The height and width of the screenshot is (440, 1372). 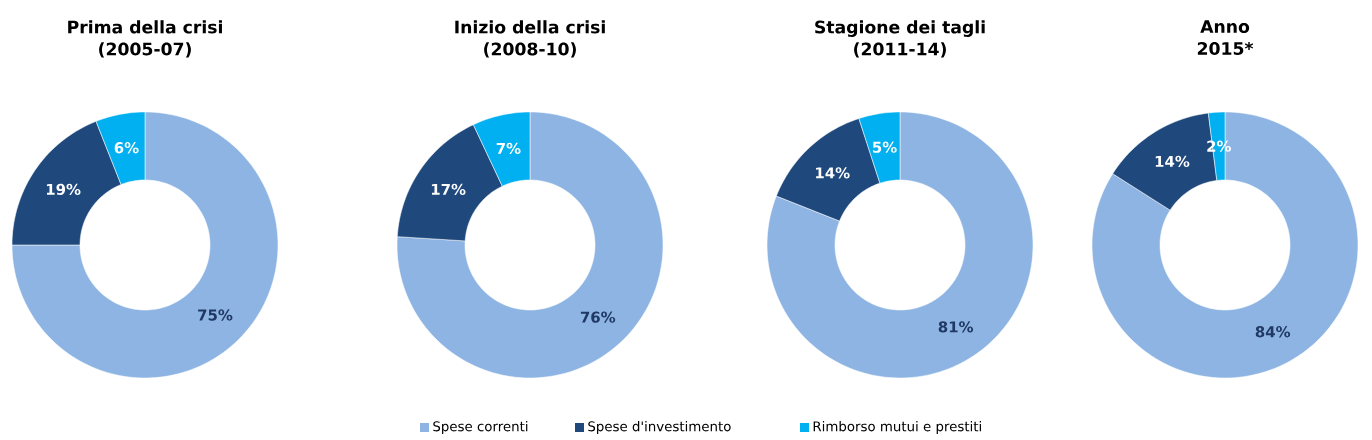 What do you see at coordinates (448, 189) in the screenshot?
I see `data-label: 17%` at bounding box center [448, 189].